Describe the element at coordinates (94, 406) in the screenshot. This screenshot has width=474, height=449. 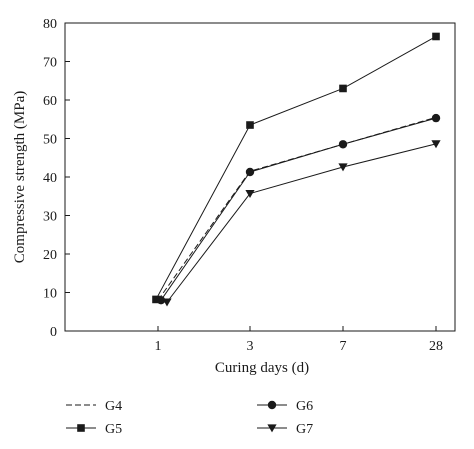
I see `legend-item-g4: G4` at that location.